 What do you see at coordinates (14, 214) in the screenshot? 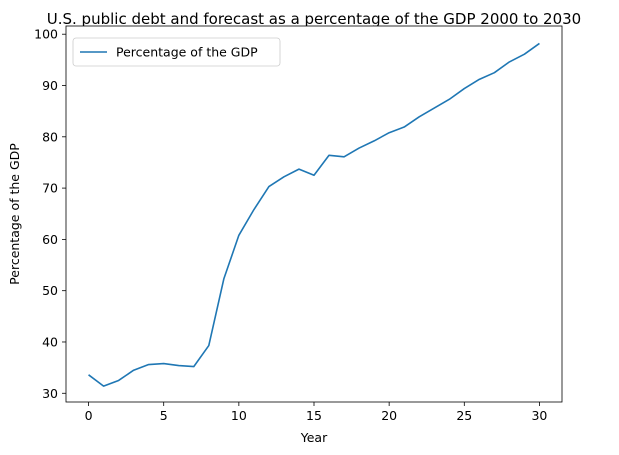
I see `y-axis-label: Percentage of the GDP` at bounding box center [14, 214].